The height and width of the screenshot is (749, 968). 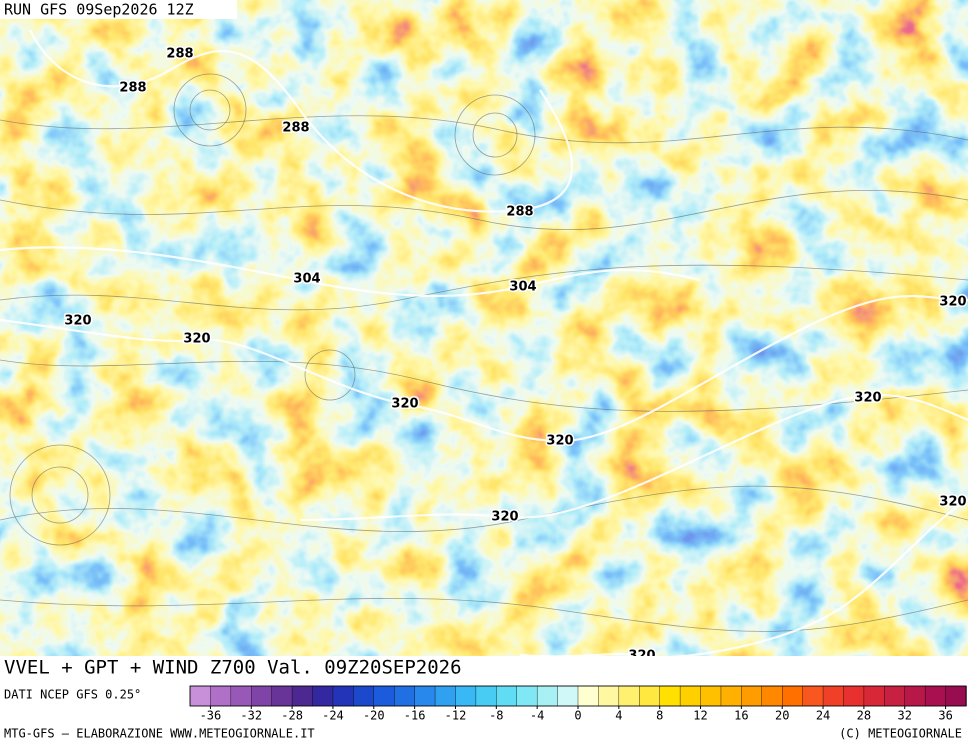 What do you see at coordinates (496, 716) in the screenshot?
I see `colorbar-tick-label: -8` at bounding box center [496, 716].